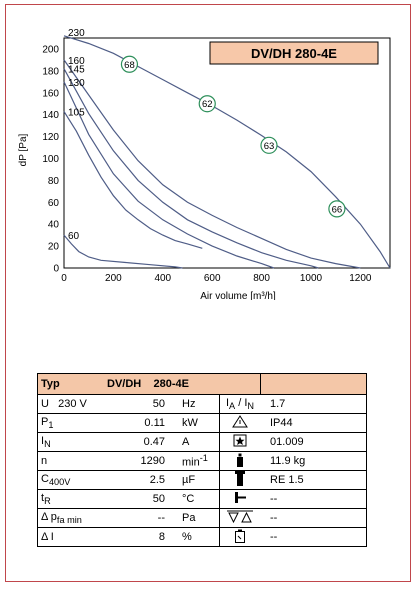  Describe the element at coordinates (54, 247) in the screenshot. I see `y-tick-label: 20` at that location.